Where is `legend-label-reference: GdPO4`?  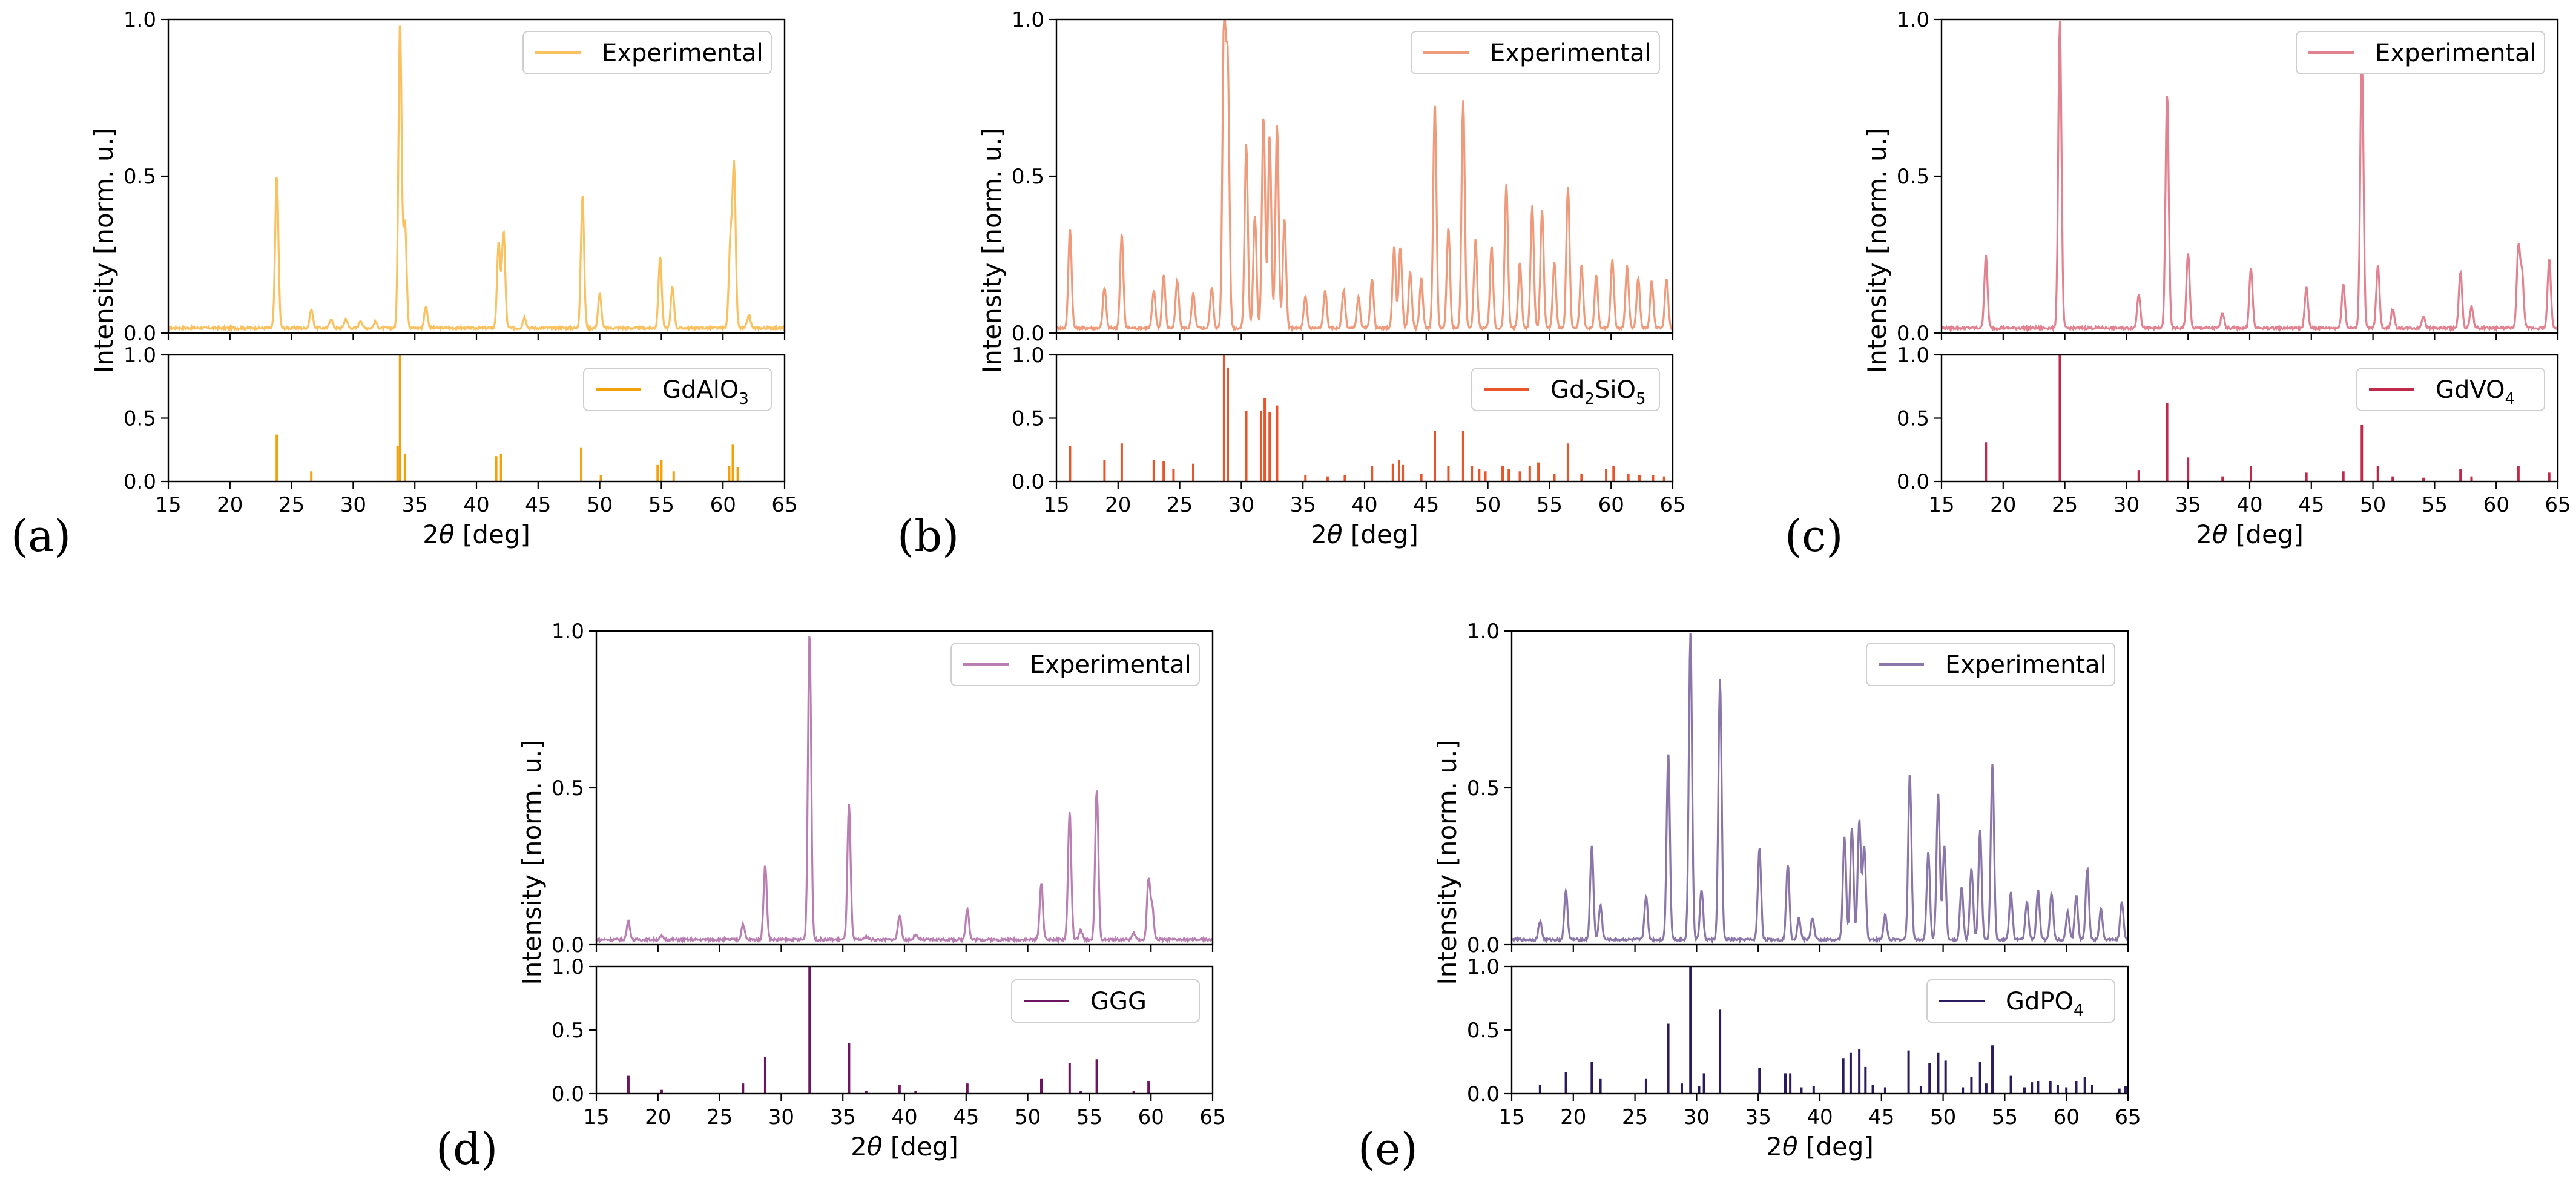
legend-label-reference: GdPO4 is located at coordinates (2045, 1004).